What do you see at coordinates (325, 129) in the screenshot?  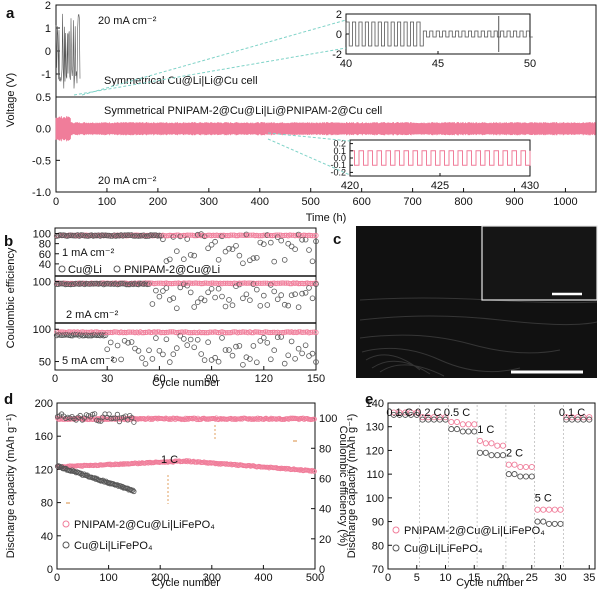 I see `pnipam-cell-voltage-trace` at bounding box center [325, 129].